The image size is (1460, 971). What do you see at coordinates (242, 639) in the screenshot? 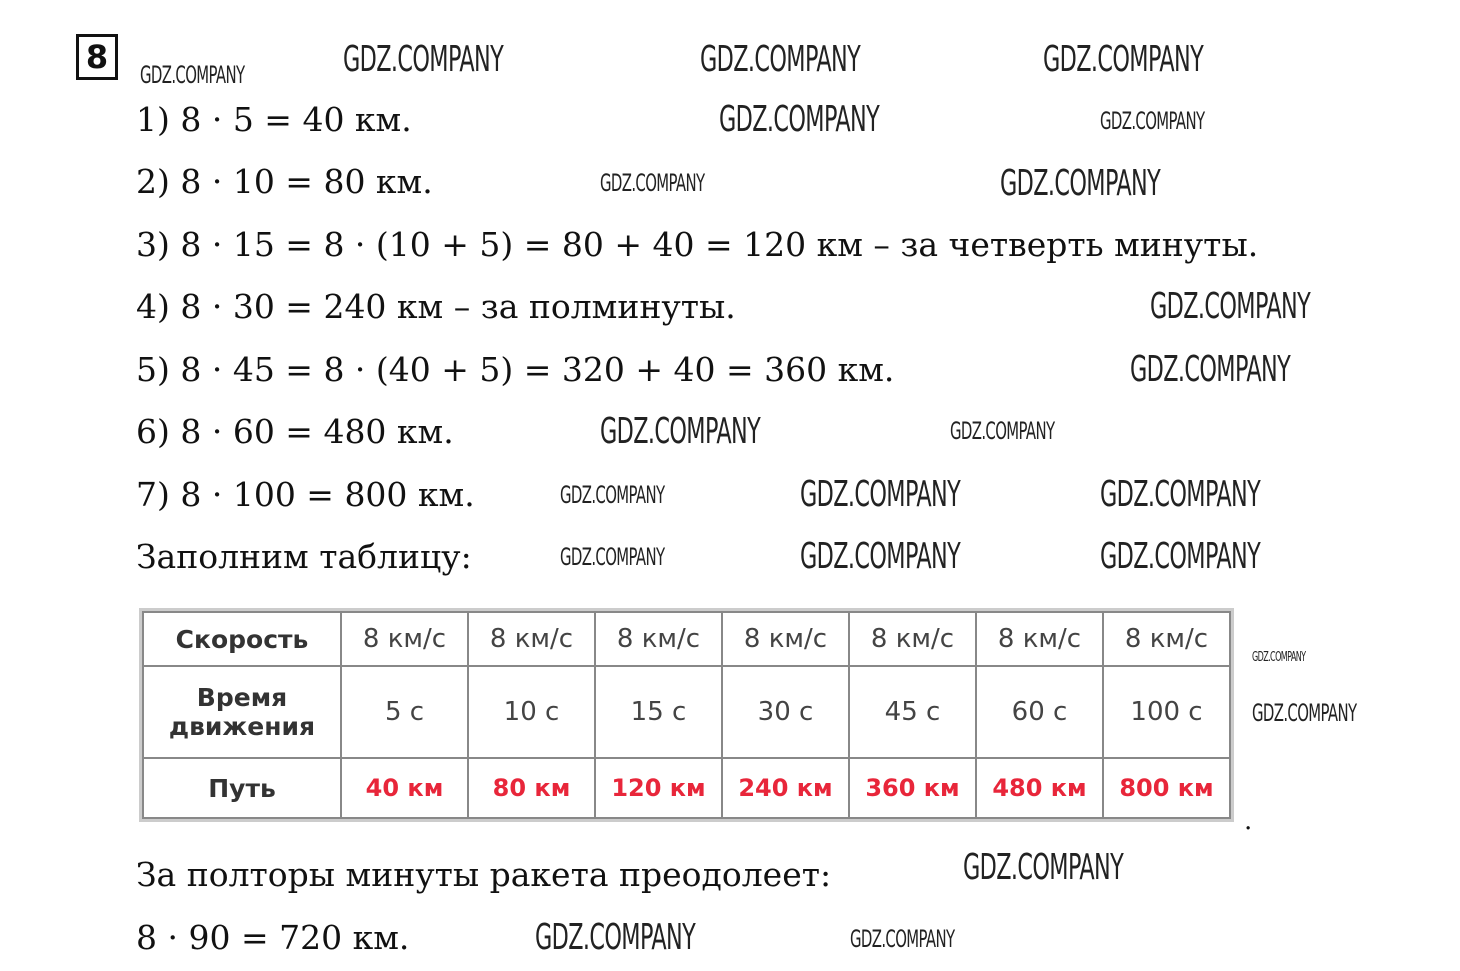
I see `row-header: Скорость` at bounding box center [242, 639].